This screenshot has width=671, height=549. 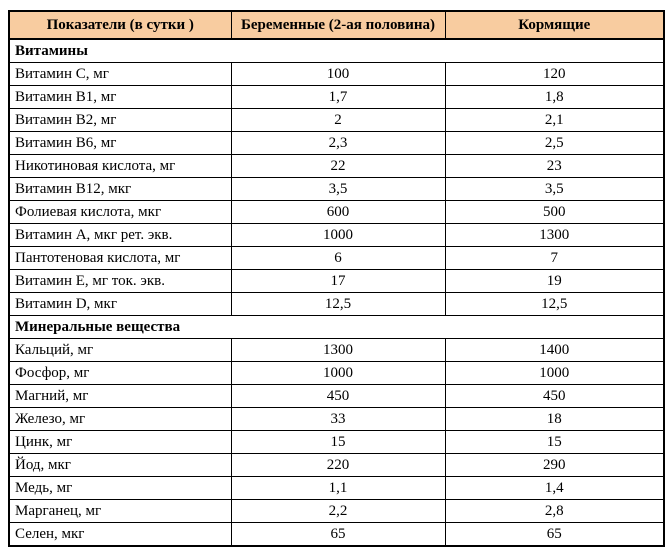 What do you see at coordinates (120, 212) in the screenshot?
I see `indicator-label: Фолиевая кислота, мкг` at bounding box center [120, 212].